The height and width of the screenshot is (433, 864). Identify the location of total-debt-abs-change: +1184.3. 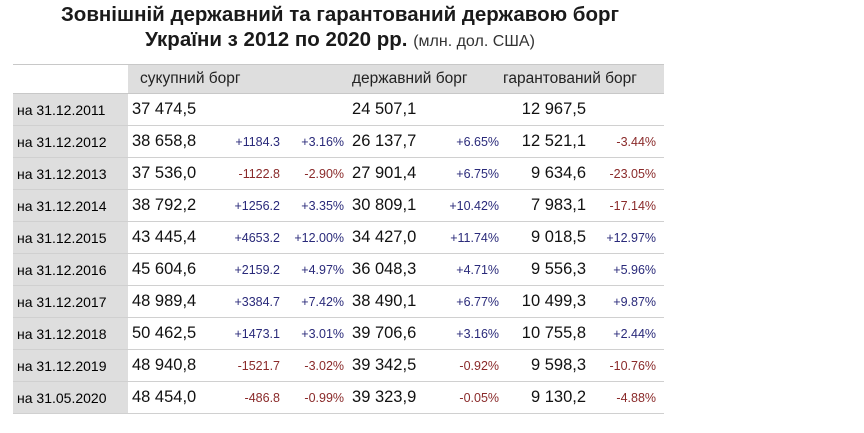
(257, 141).